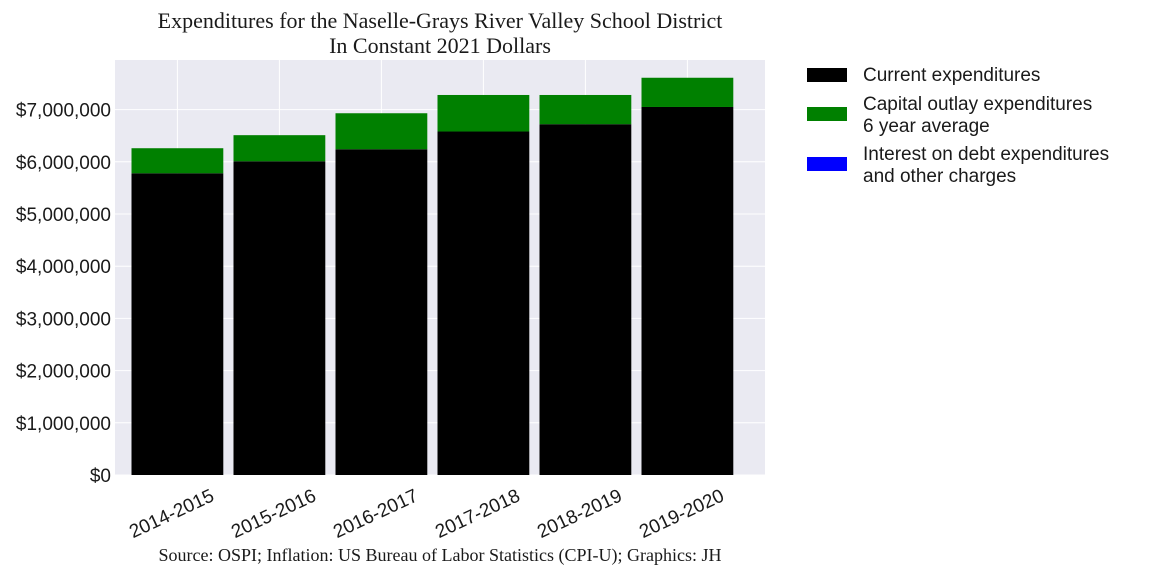 This screenshot has width=1152, height=576. What do you see at coordinates (926, 126) in the screenshot?
I see `legend-label-line: 6 year average` at bounding box center [926, 126].